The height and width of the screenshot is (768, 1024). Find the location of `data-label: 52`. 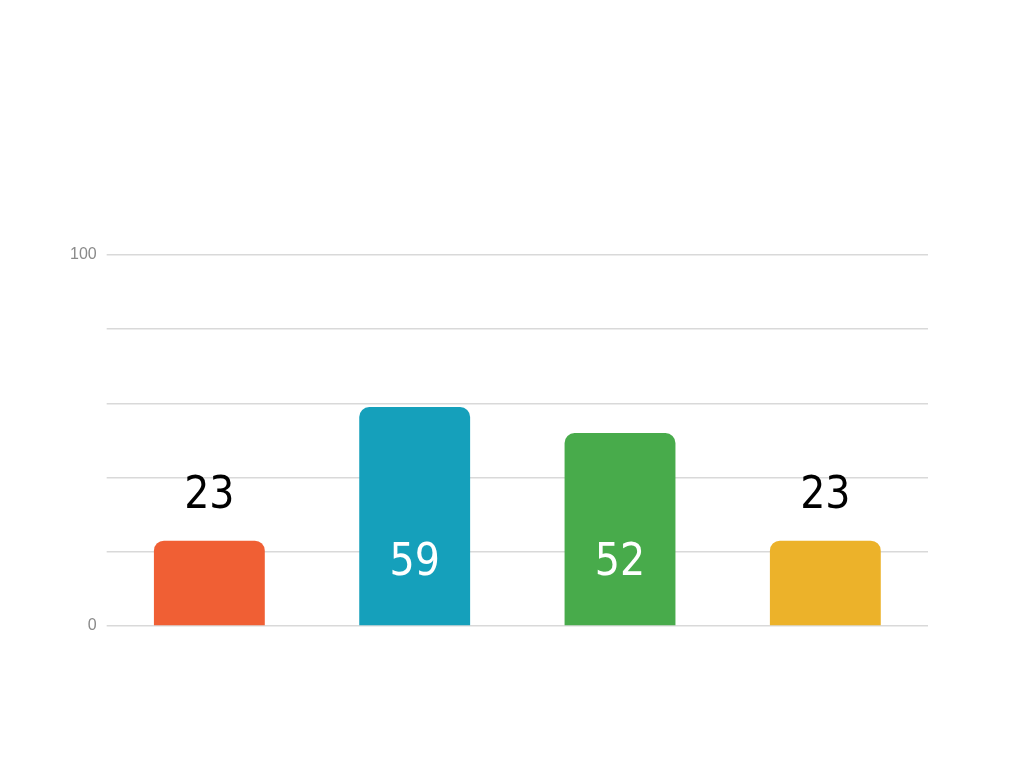

data-label: 52 is located at coordinates (620, 559).